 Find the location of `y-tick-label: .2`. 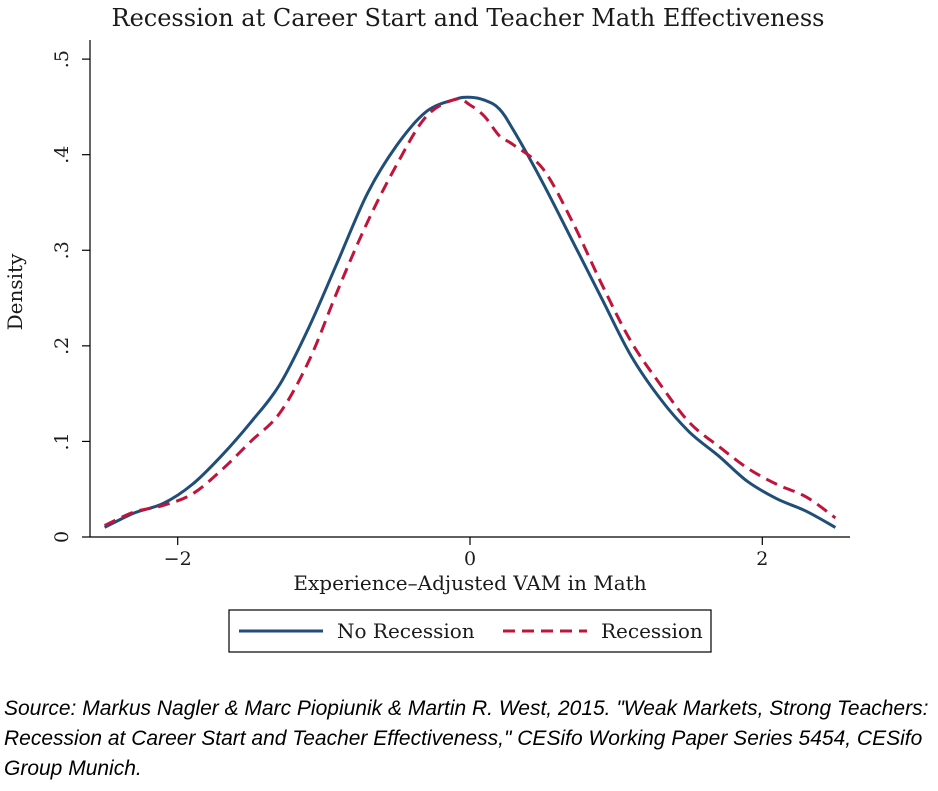

y-tick-label: .2 is located at coordinates (62, 346).